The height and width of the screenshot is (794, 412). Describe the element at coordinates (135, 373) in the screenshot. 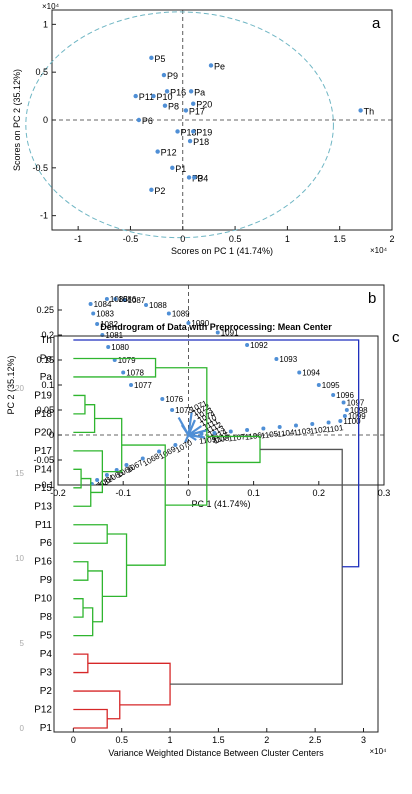

I see `panel-b-upper-left-arm-label: 1078` at that location.